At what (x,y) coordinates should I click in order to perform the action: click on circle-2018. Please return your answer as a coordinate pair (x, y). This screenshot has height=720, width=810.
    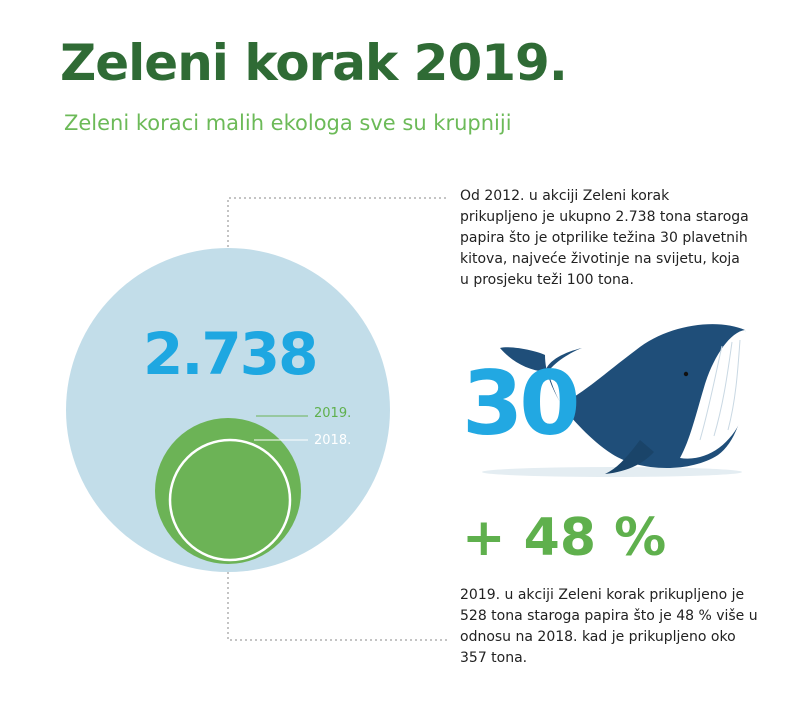
    Looking at the image, I should click on (230, 500).